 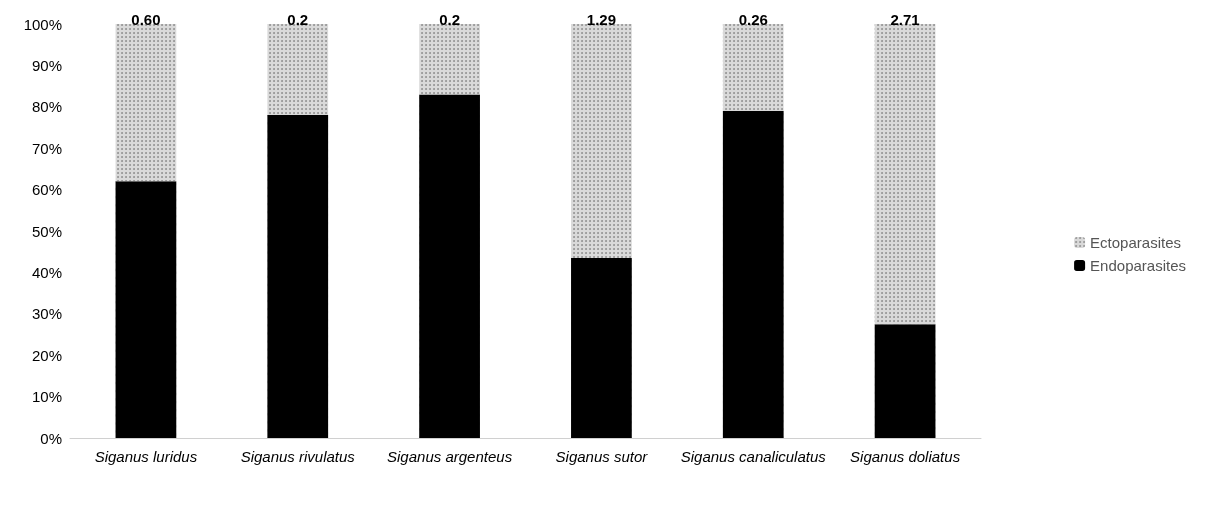 I want to click on y-tick-label: 90%, so click(x=46, y=65).